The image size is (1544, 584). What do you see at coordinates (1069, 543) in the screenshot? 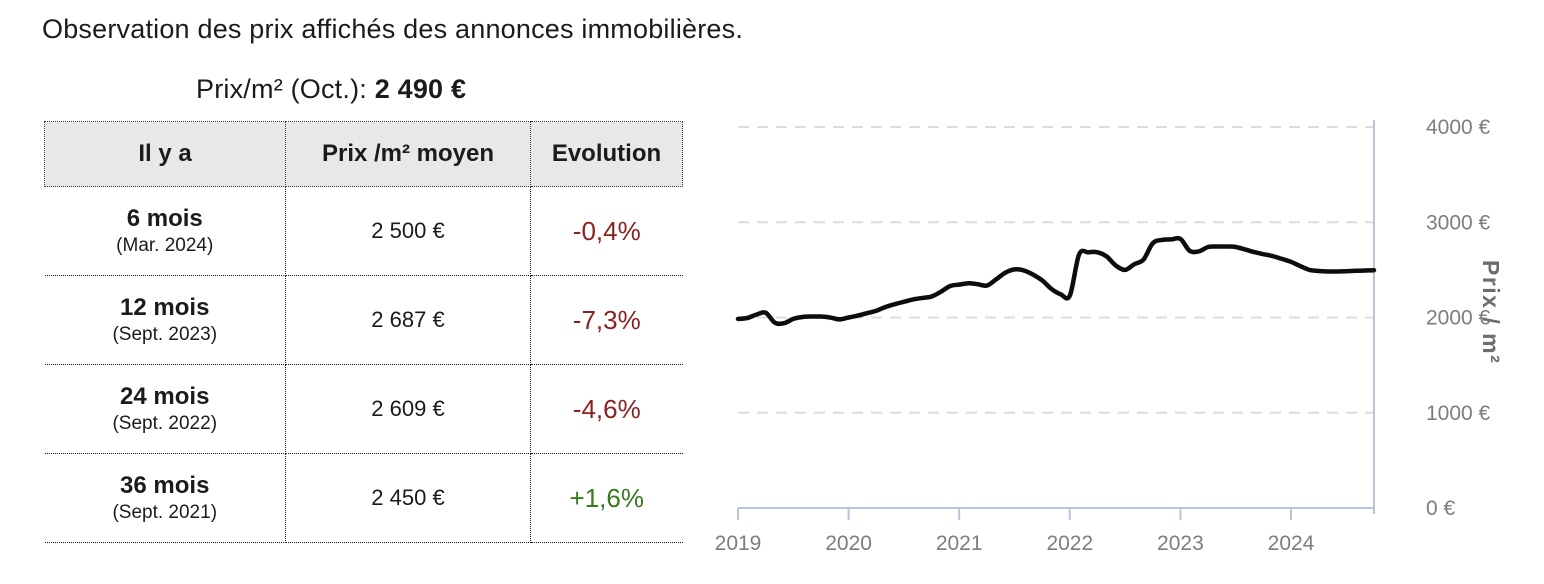
I see `x-tick-label: 2022` at bounding box center [1069, 543].